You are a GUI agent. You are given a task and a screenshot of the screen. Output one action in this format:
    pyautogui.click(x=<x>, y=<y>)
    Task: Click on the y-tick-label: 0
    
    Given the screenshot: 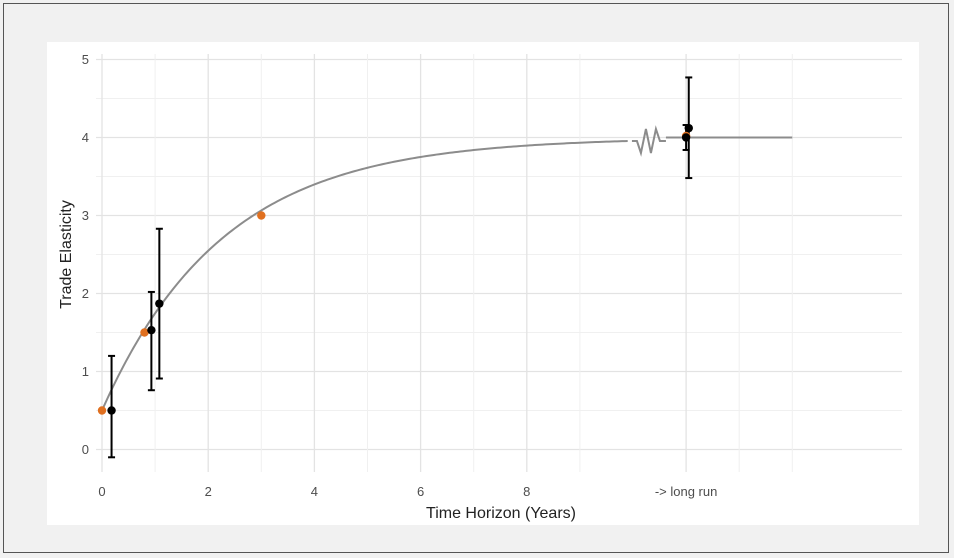 What is the action you would take?
    pyautogui.click(x=85, y=449)
    